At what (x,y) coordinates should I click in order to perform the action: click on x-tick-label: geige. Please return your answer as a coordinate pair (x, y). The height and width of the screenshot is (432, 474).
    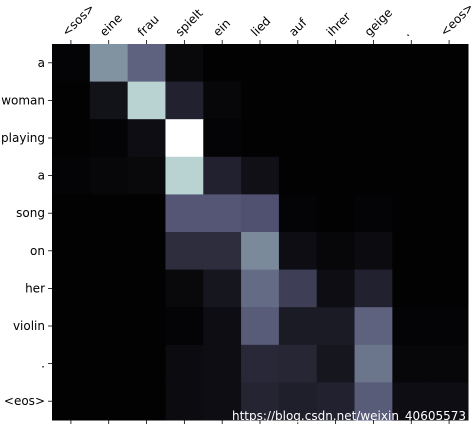
    Looking at the image, I should click on (378, 22).